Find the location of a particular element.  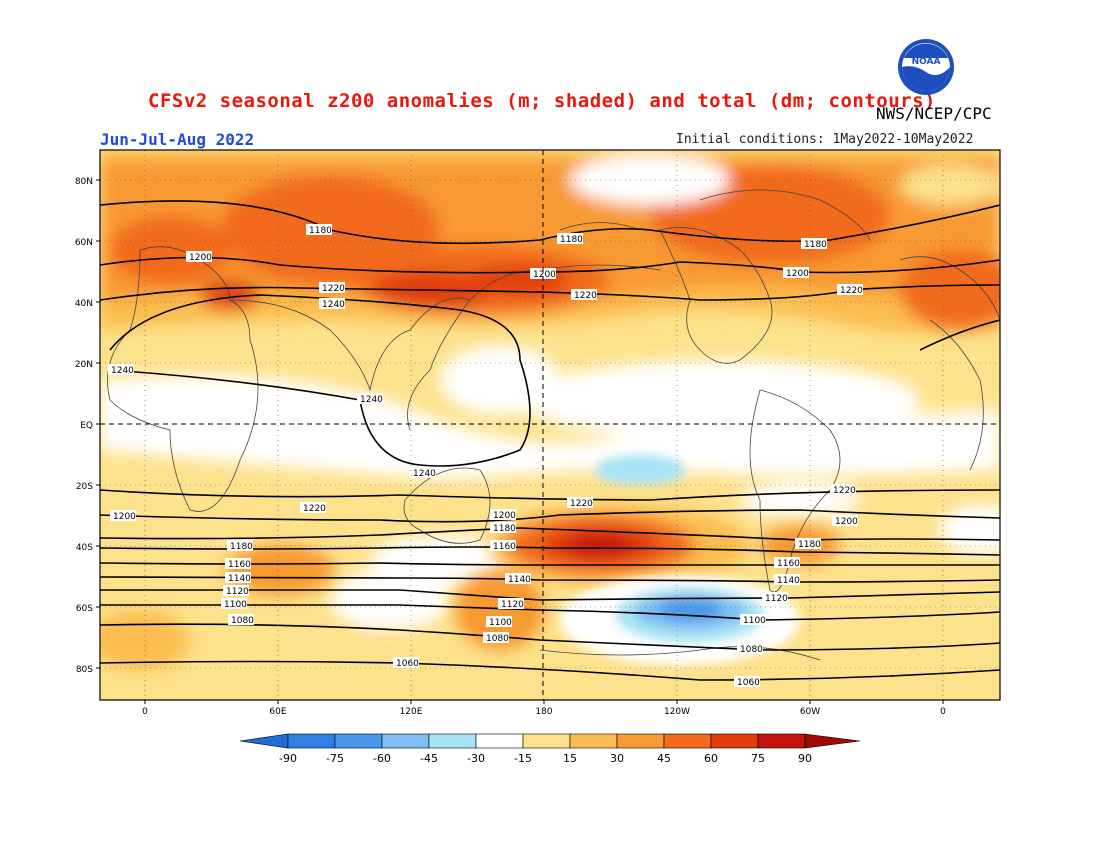

colorbar-tick: -90 is located at coordinates (288, 758).